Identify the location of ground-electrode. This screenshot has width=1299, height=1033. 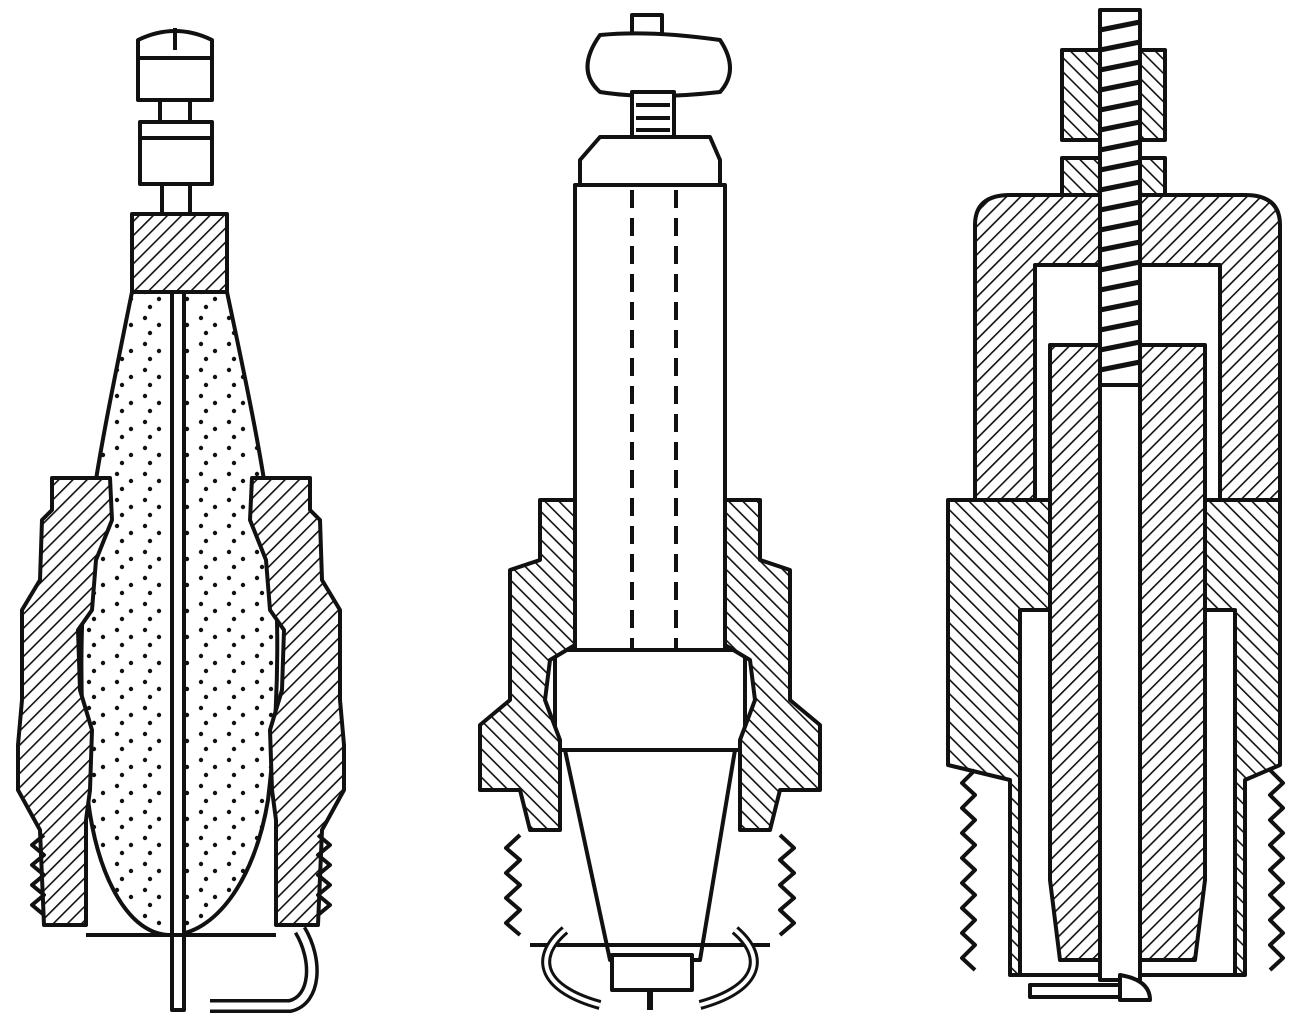
(264, 969).